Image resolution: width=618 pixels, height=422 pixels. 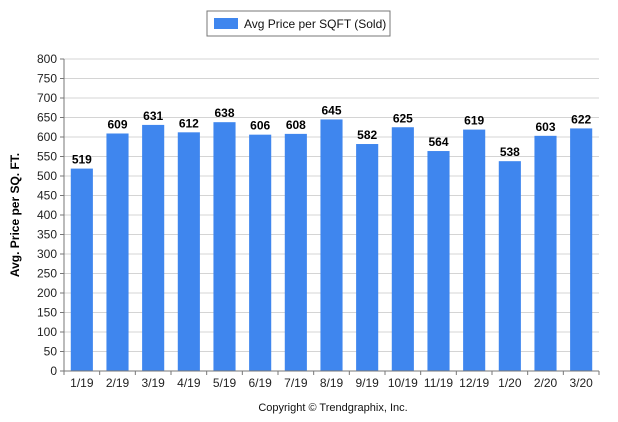 What do you see at coordinates (403, 383) in the screenshot?
I see `x-tick-label: 10/19` at bounding box center [403, 383].